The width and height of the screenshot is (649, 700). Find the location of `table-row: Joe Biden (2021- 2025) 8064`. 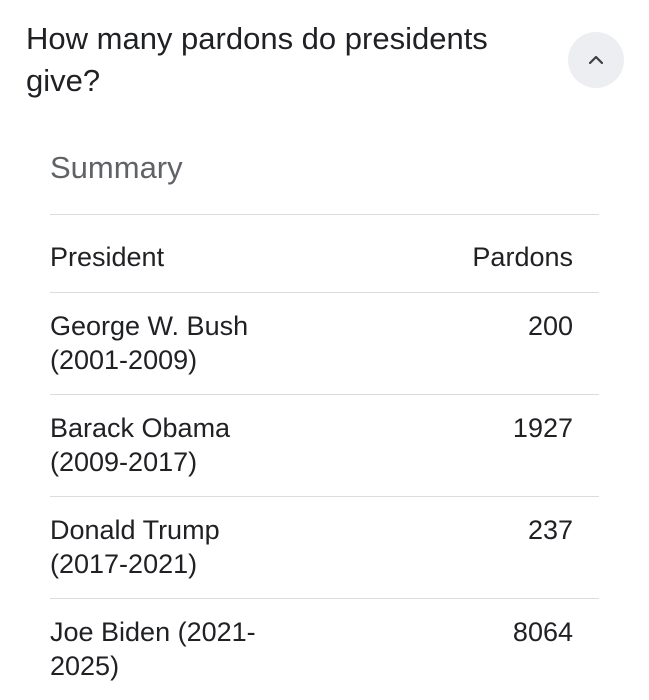

table-row: Joe Biden (2021- 2025) 8064 is located at coordinates (324, 649).